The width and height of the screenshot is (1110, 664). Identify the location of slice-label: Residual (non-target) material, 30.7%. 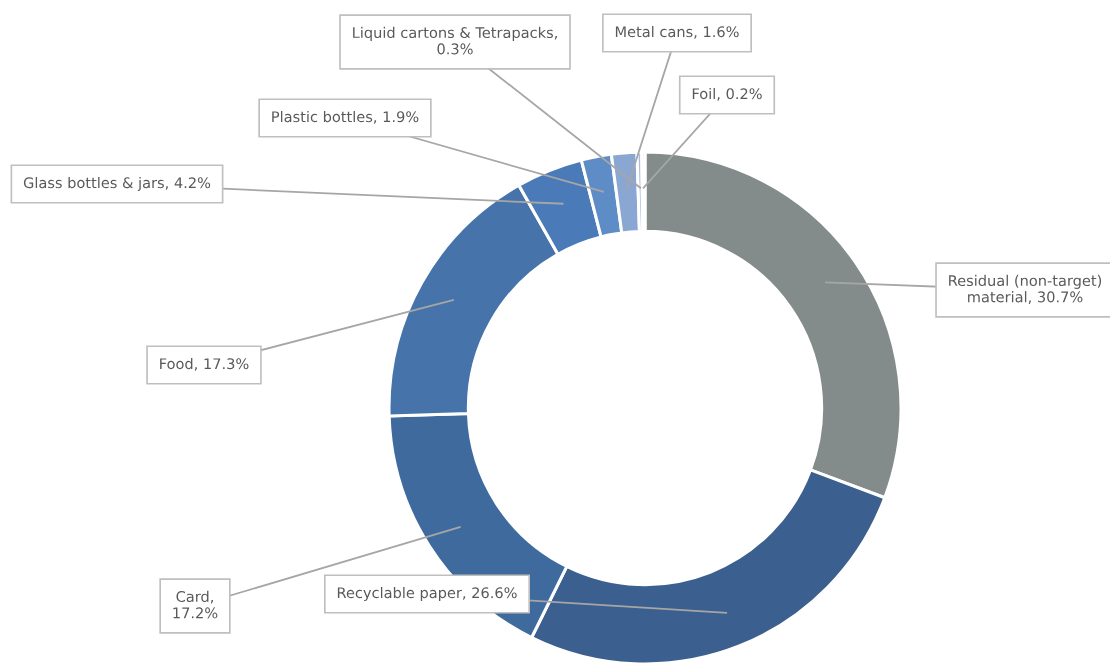
(1025, 289).